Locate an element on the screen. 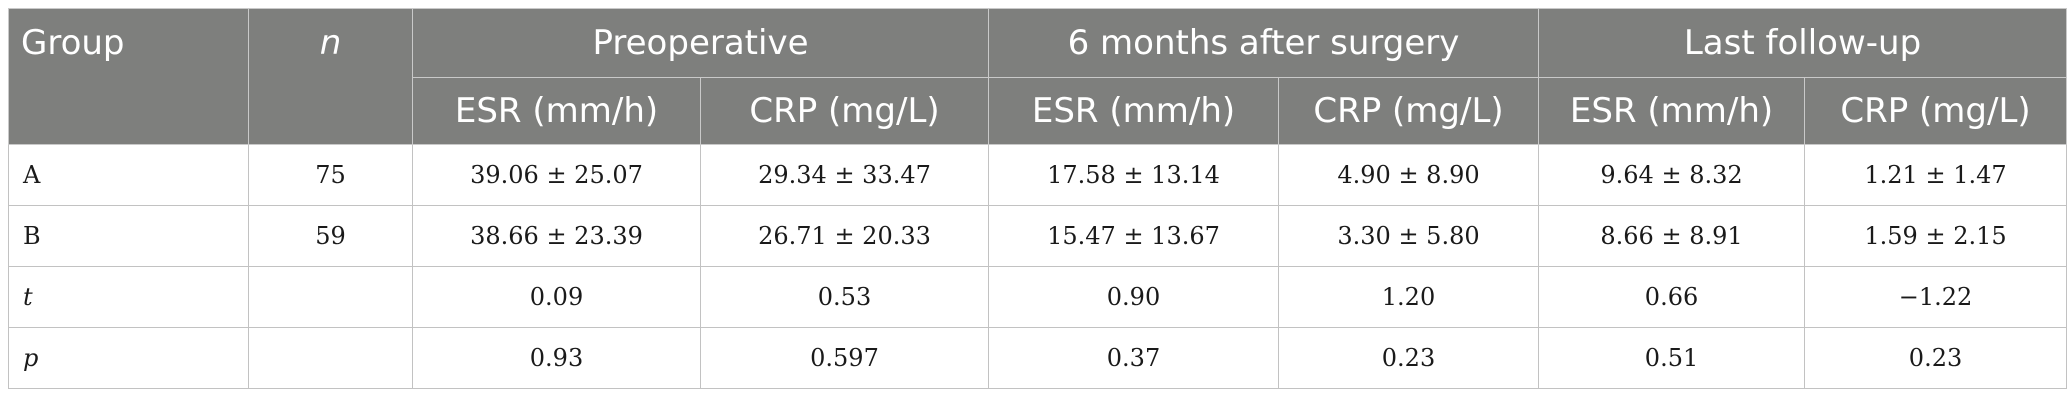 This screenshot has width=2068, height=410. header-6-months: 6 months after surgery is located at coordinates (1263, 43).